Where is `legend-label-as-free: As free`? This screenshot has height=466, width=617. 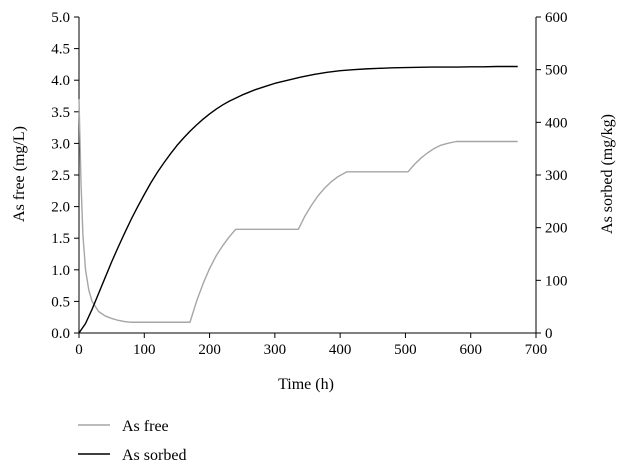 legend-label-as-free: As free is located at coordinates (145, 426).